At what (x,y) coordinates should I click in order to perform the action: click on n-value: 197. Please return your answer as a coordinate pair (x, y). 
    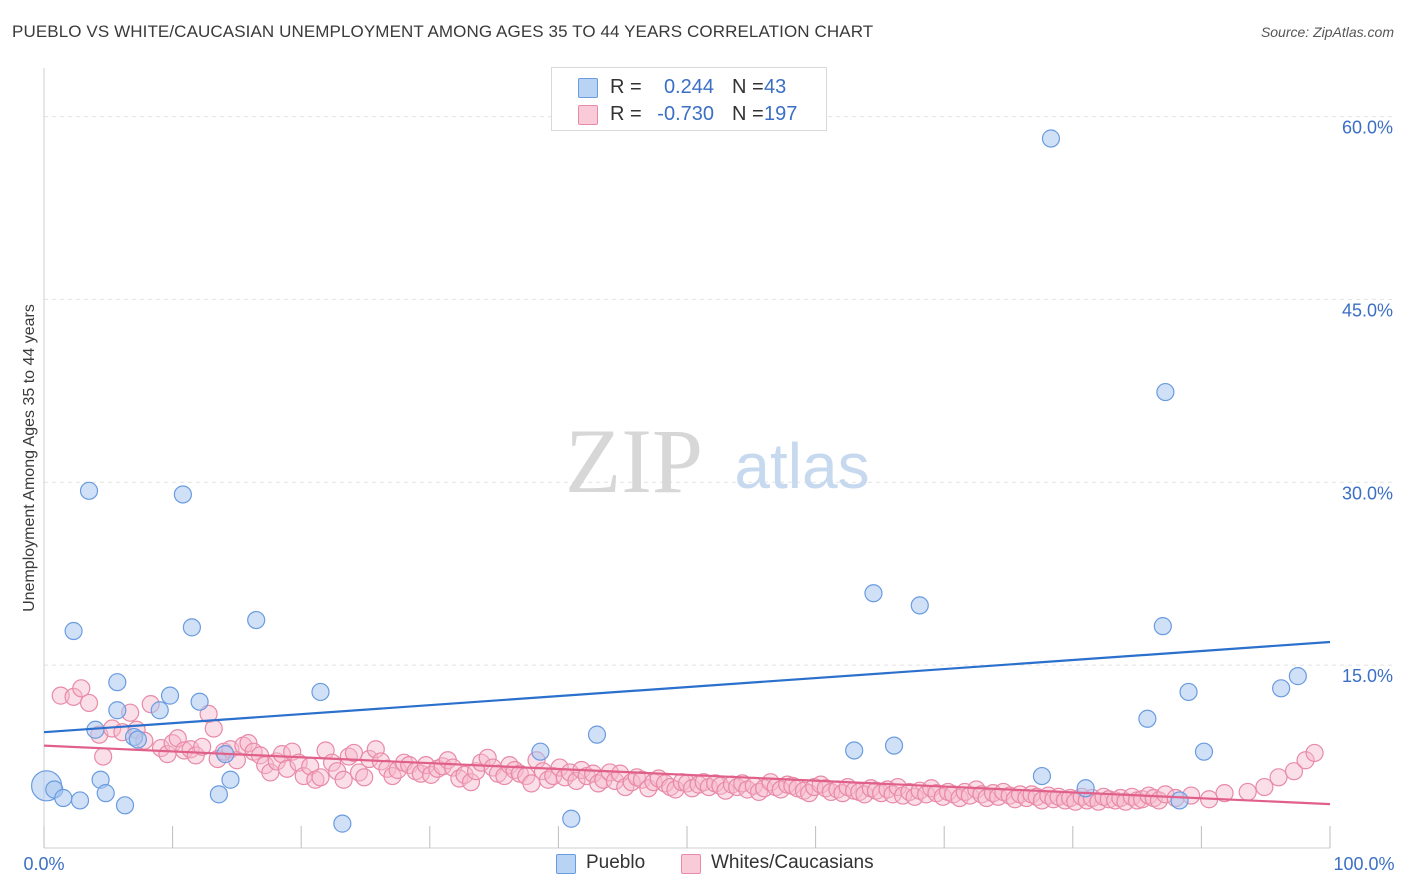
    Looking at the image, I should click on (781, 114).